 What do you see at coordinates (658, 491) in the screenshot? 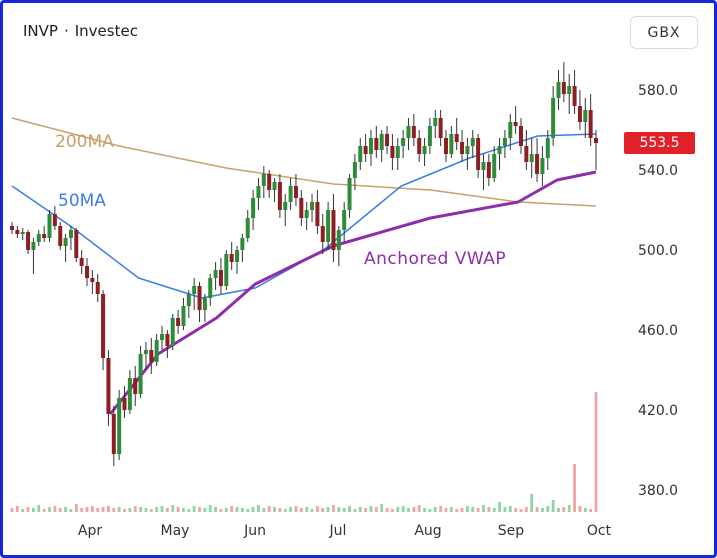
I see `y-tick-label: 380.0` at bounding box center [658, 491].